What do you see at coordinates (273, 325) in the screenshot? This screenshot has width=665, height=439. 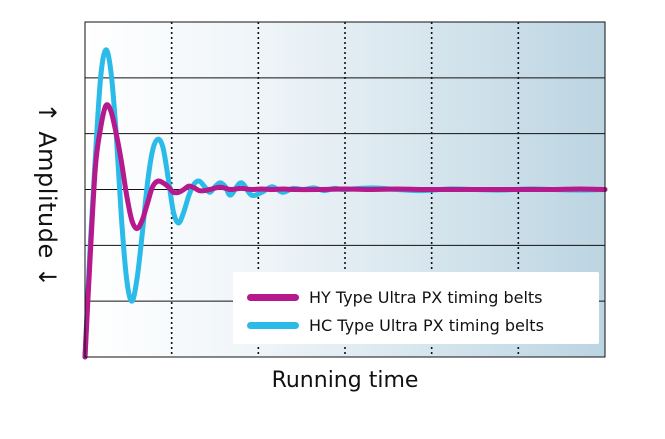 I see `legend-swatch-hc` at bounding box center [273, 325].